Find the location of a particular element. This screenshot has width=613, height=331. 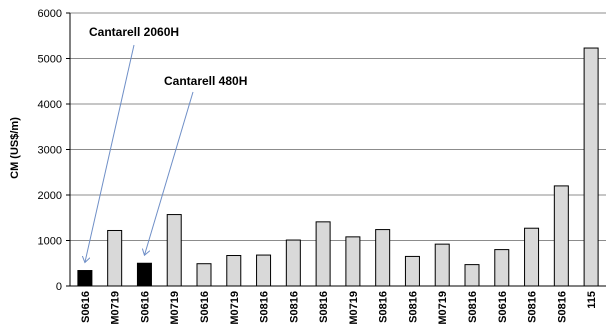

y-tick-labels: 0 1000 2000 3000 4000 5000 6000 is located at coordinates (50, 150).